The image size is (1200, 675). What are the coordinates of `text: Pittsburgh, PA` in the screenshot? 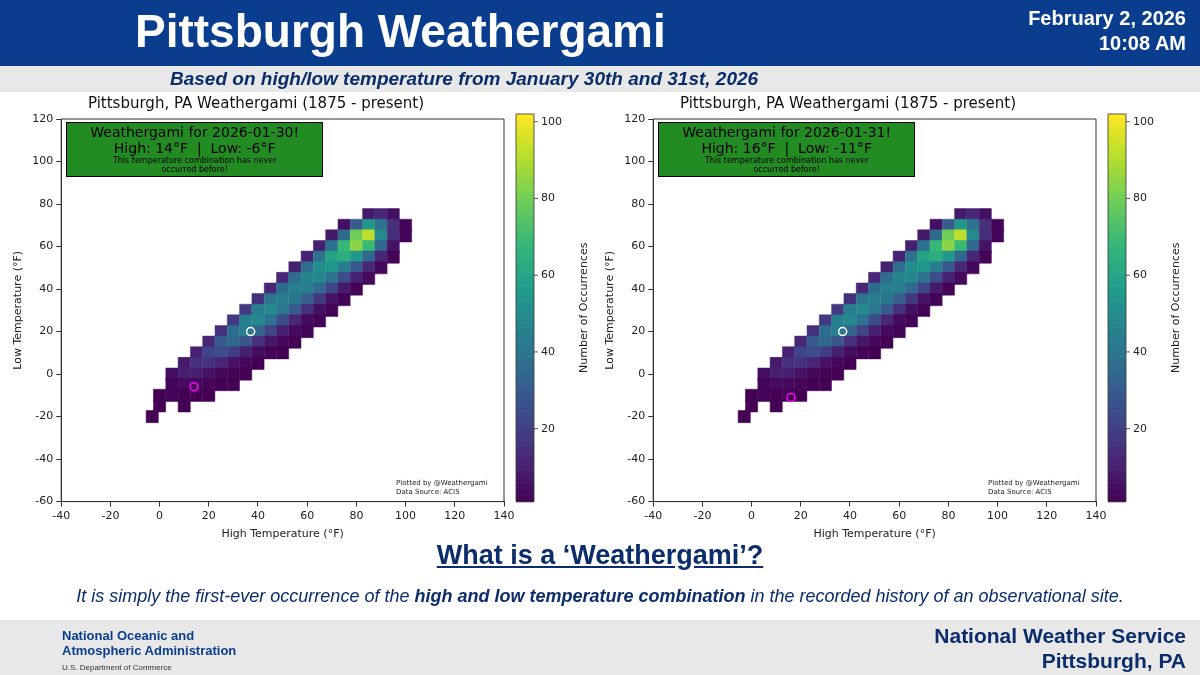 It's located at (1113, 660).